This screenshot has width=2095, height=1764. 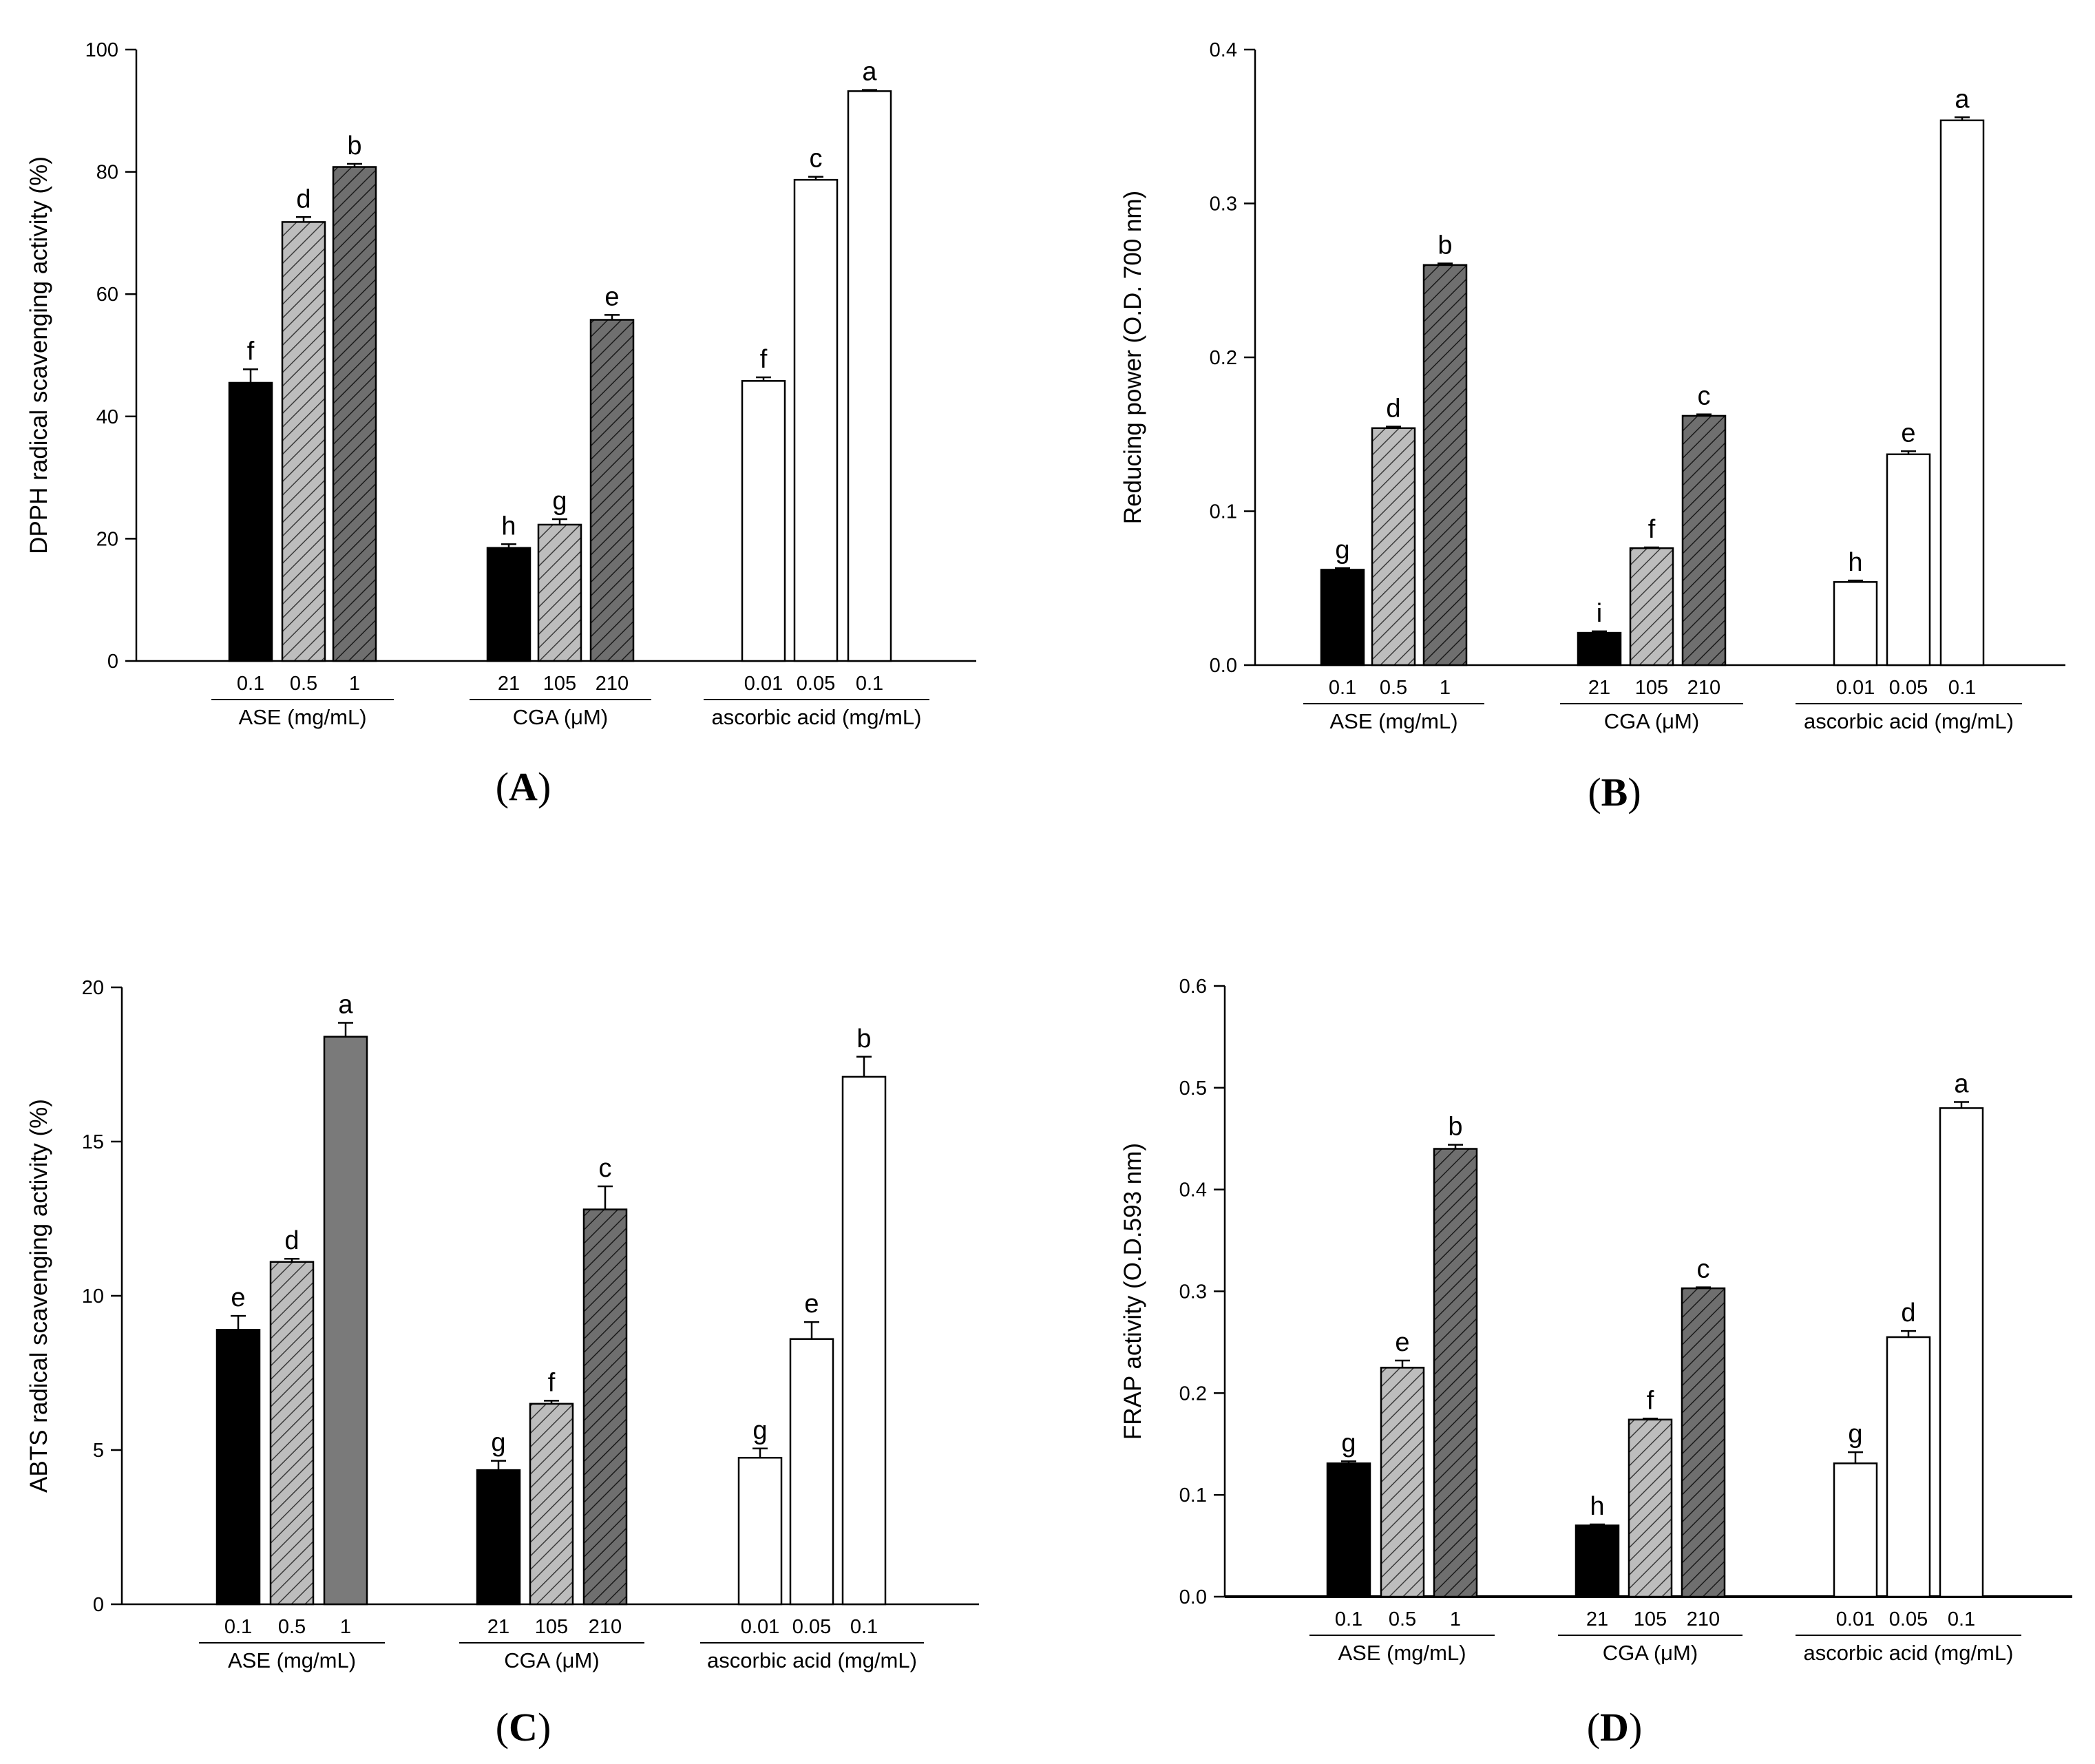 I want to click on y-tick-label: 40, so click(x=107, y=417).